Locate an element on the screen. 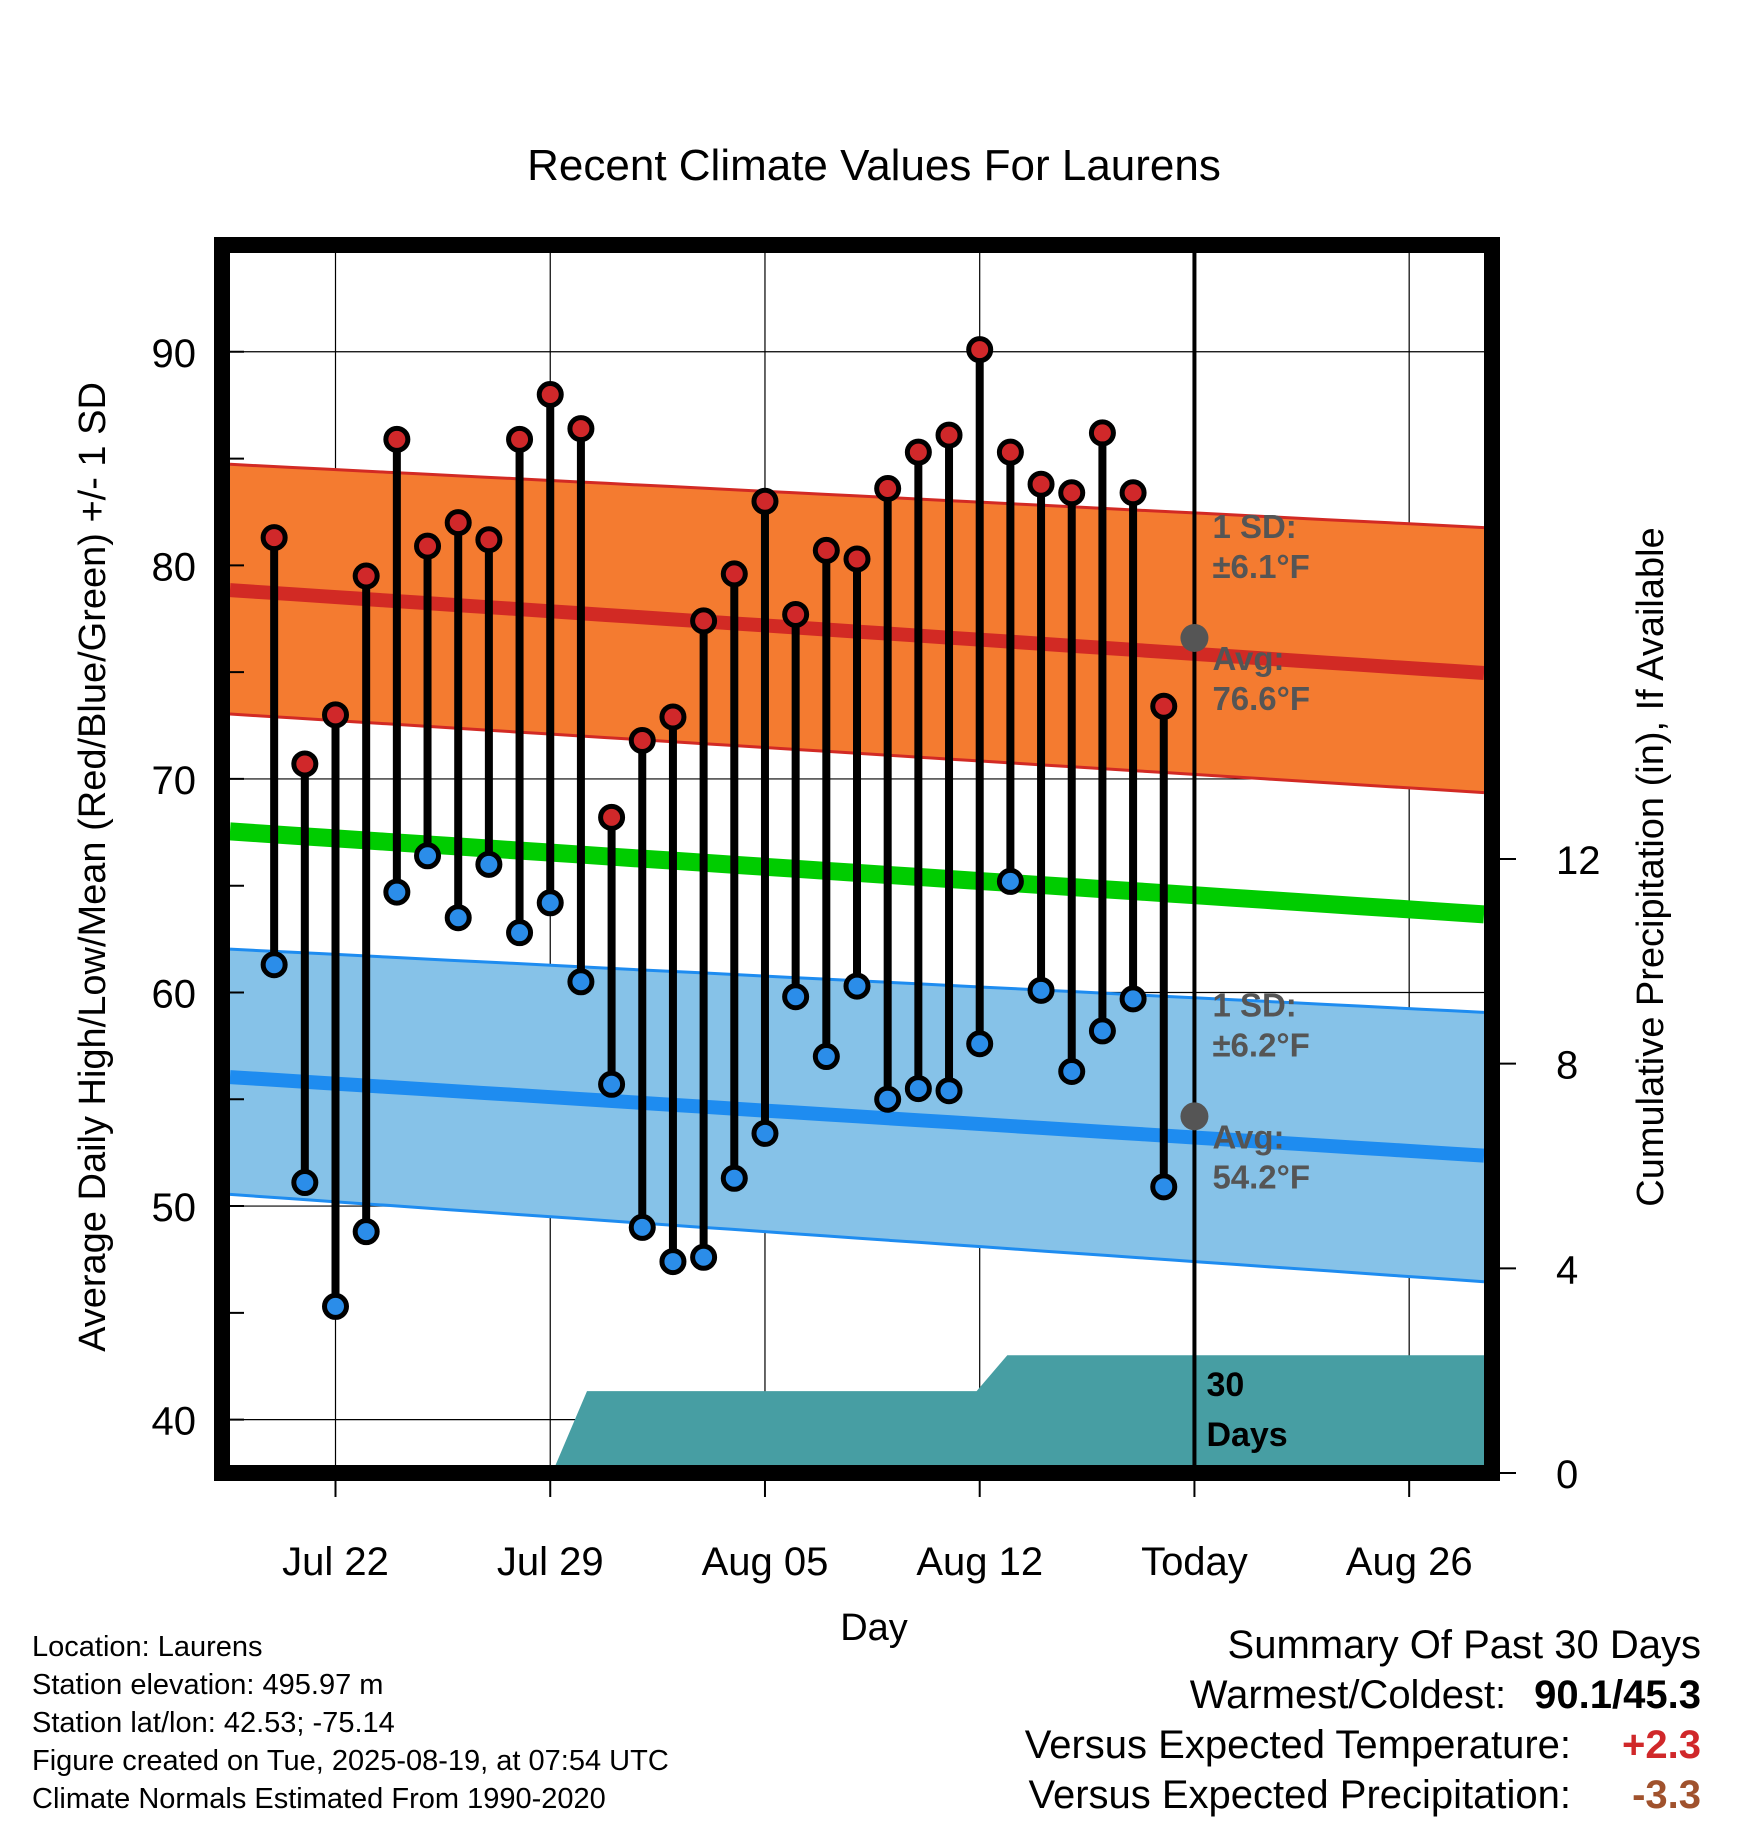 This screenshot has height=1828, width=1748. summary-temp-row: Versus Expected Temperature: +2.3 is located at coordinates (1363, 1745).